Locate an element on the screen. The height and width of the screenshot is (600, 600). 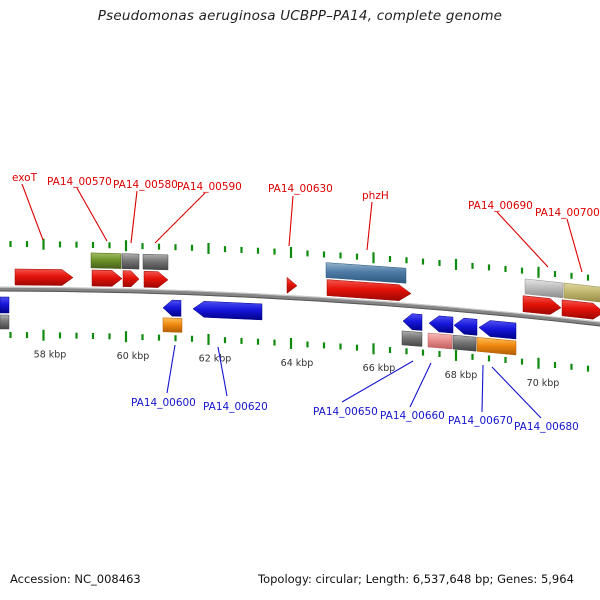
kbp-label: 70 kbp is located at coordinates (543, 383).